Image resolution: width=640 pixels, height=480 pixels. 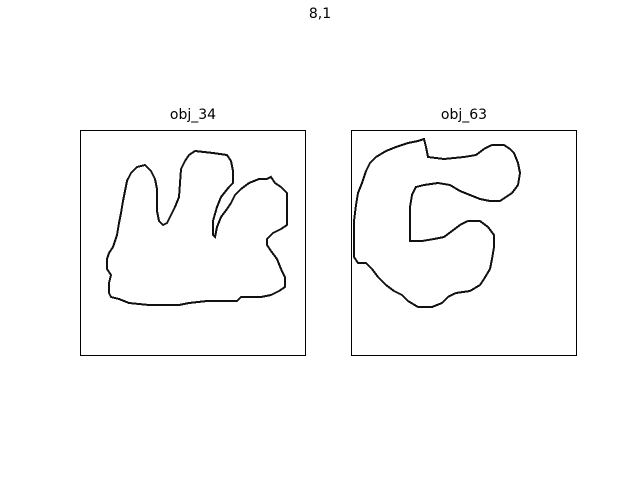 What do you see at coordinates (320, 14) in the screenshot?
I see `figure-title: 8,1` at bounding box center [320, 14].